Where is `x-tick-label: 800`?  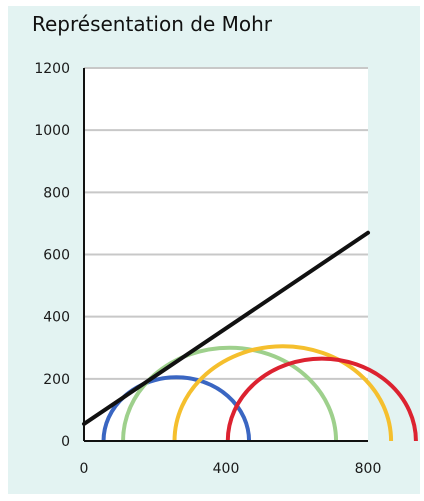 x-tick-label: 800 is located at coordinates (368, 469).